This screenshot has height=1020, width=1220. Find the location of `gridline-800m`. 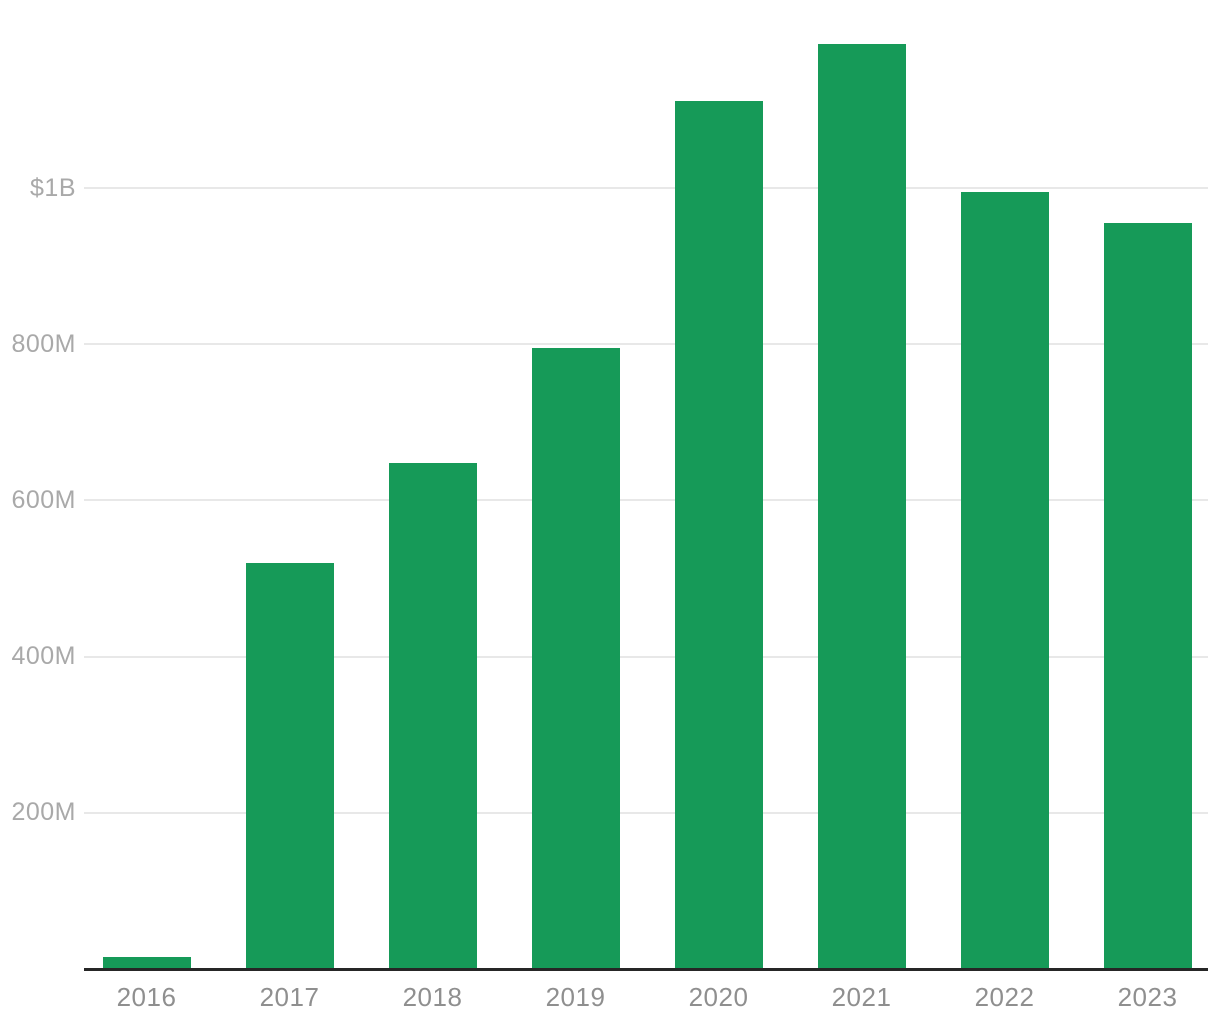

gridline-800m is located at coordinates (646, 344).